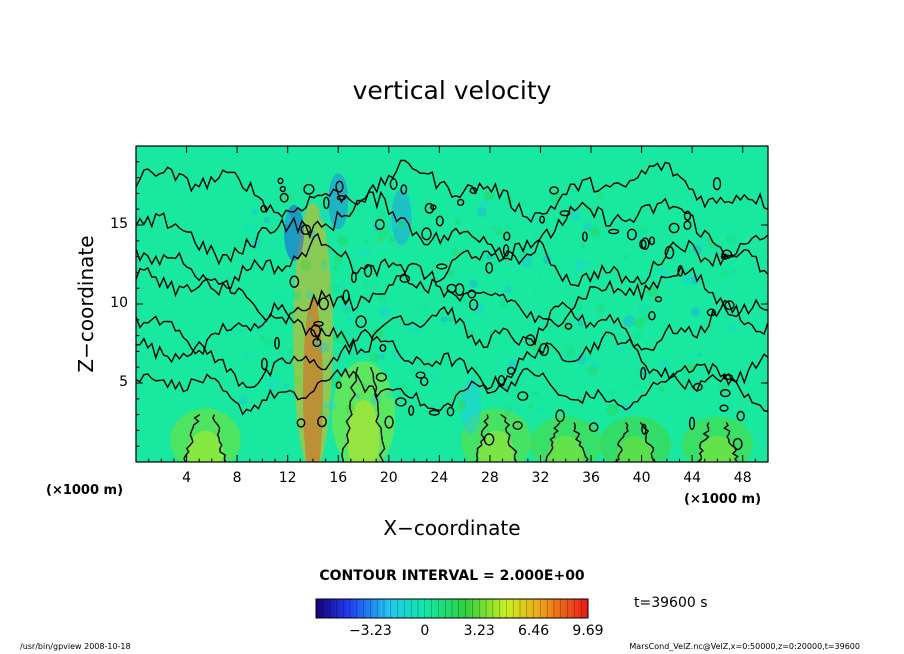 This screenshot has height=654, width=904. What do you see at coordinates (86, 304) in the screenshot?
I see `y-axis-label: Z−coordinate` at bounding box center [86, 304].